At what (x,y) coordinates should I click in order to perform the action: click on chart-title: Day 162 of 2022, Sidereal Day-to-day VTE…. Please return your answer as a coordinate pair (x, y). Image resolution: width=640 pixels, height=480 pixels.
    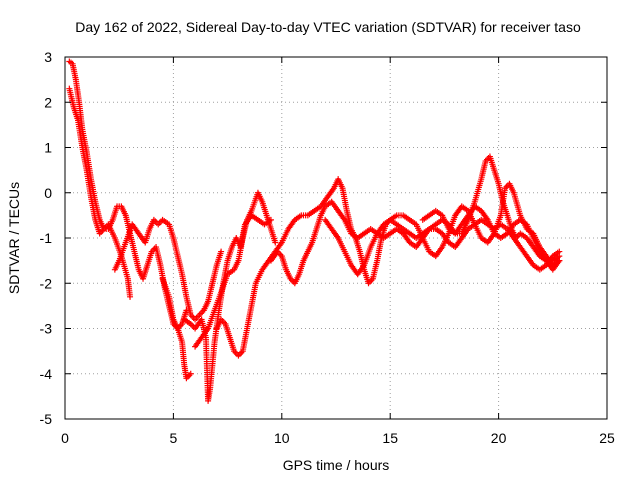
    Looking at the image, I should click on (328, 27).